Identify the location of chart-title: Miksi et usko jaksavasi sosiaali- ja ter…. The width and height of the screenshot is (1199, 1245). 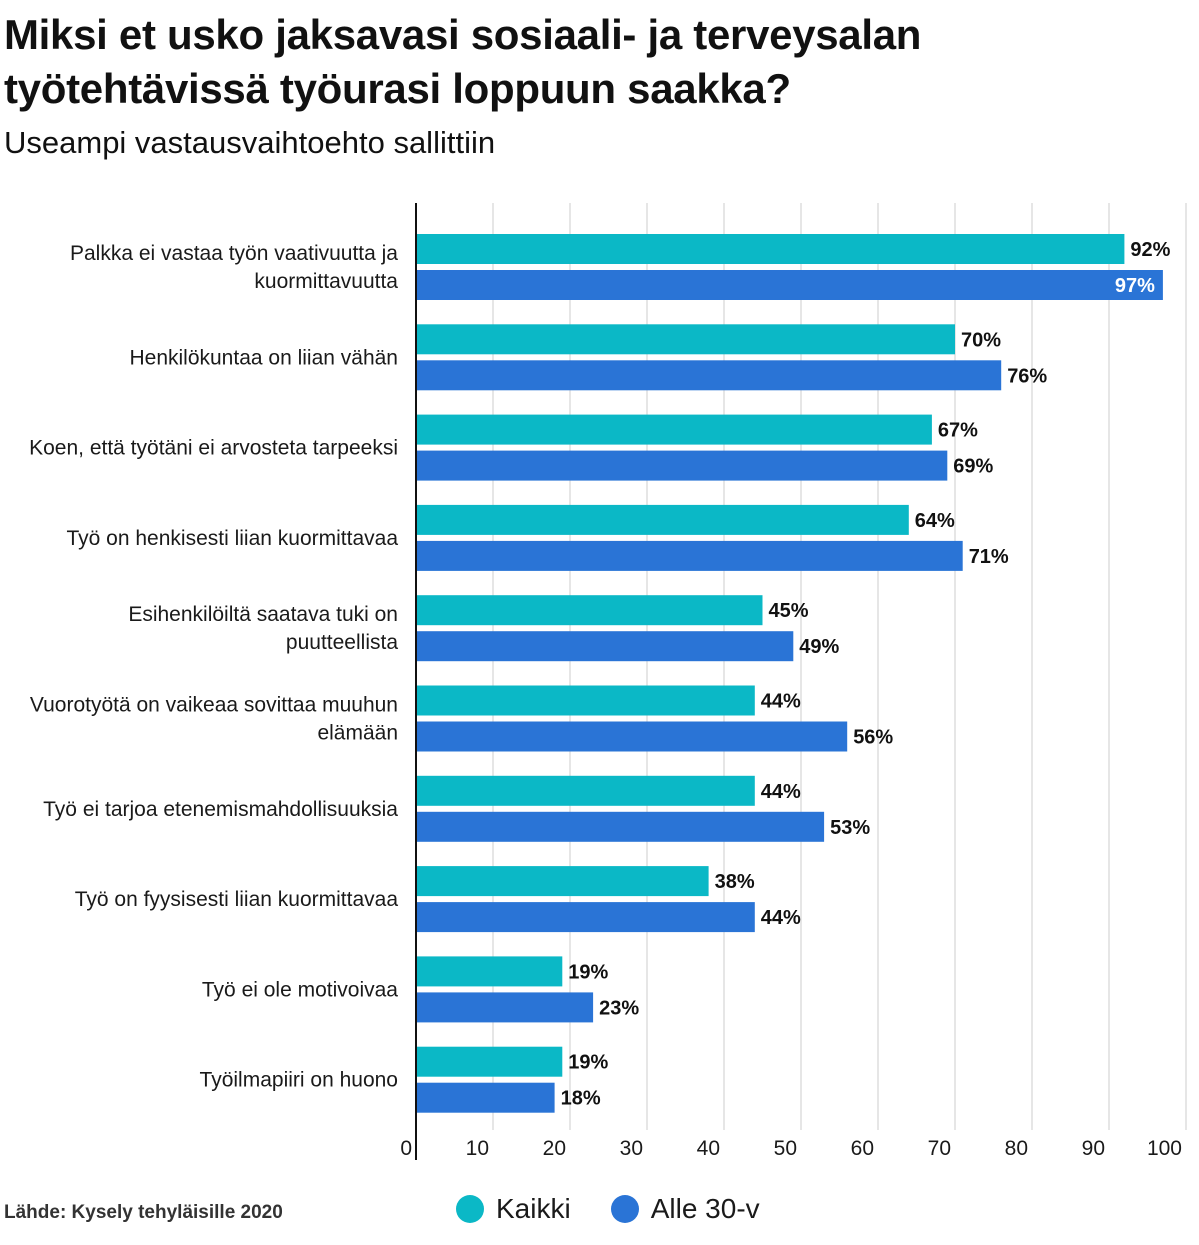
(463, 61).